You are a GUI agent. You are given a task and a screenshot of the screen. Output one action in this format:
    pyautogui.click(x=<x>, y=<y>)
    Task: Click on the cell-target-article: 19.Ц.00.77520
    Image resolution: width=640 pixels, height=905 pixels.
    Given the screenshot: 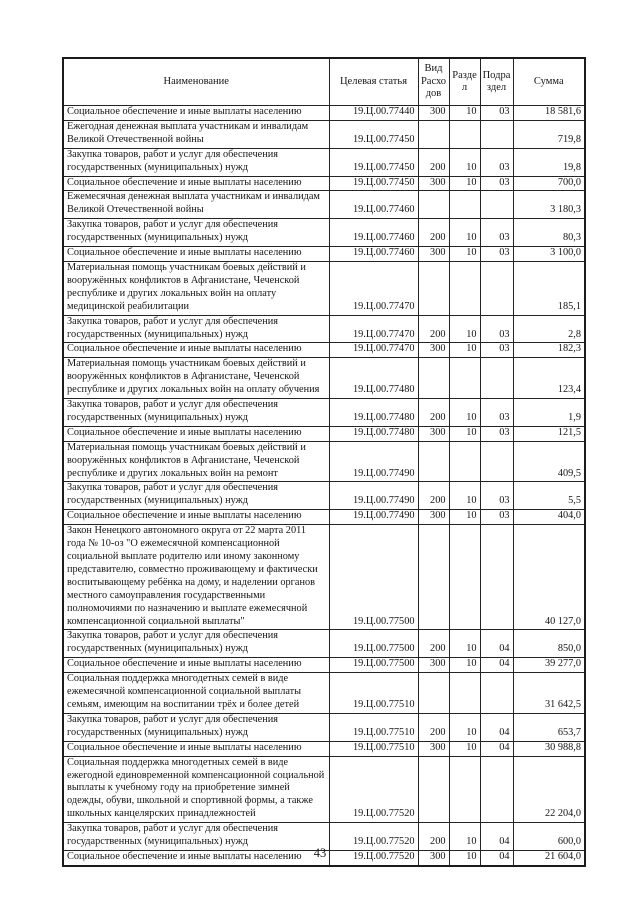 What is the action you would take?
    pyautogui.click(x=373, y=789)
    